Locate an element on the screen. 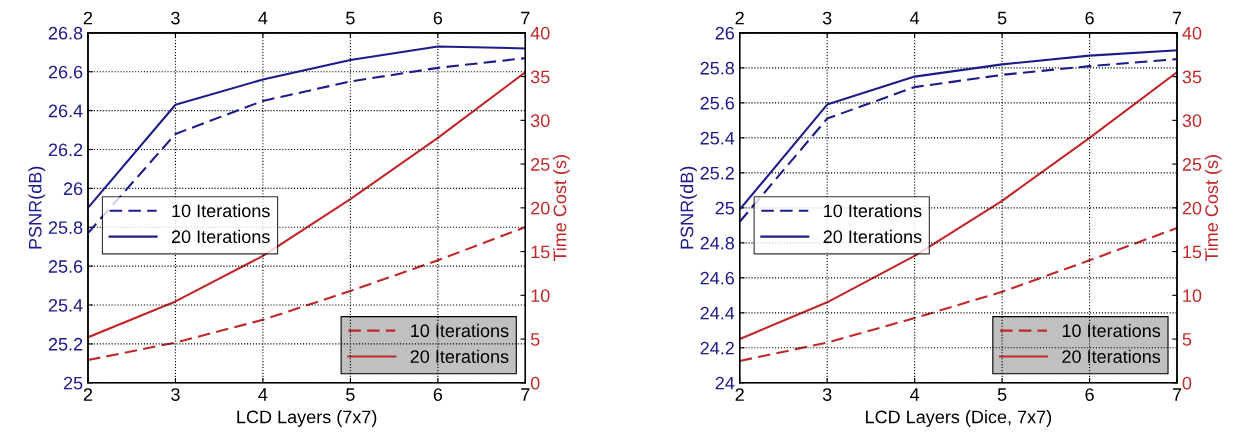 The image size is (1239, 438). y-tick-label: 26.8 is located at coordinates (65, 33).